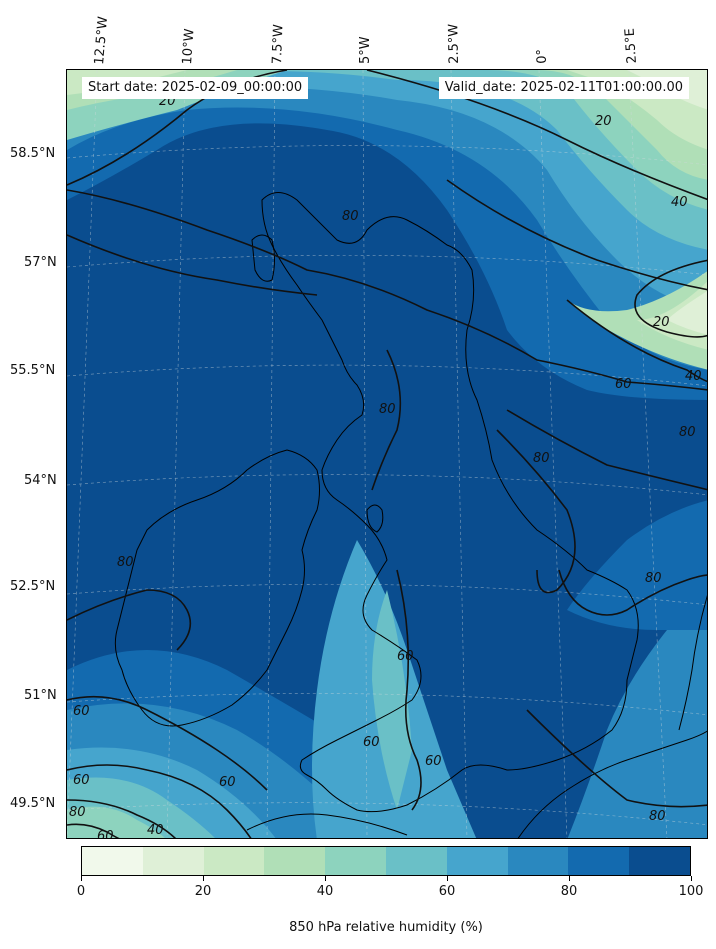 This screenshot has height=949, width=716. I want to click on lat-label-58-5: 58.5°N, so click(33, 153).